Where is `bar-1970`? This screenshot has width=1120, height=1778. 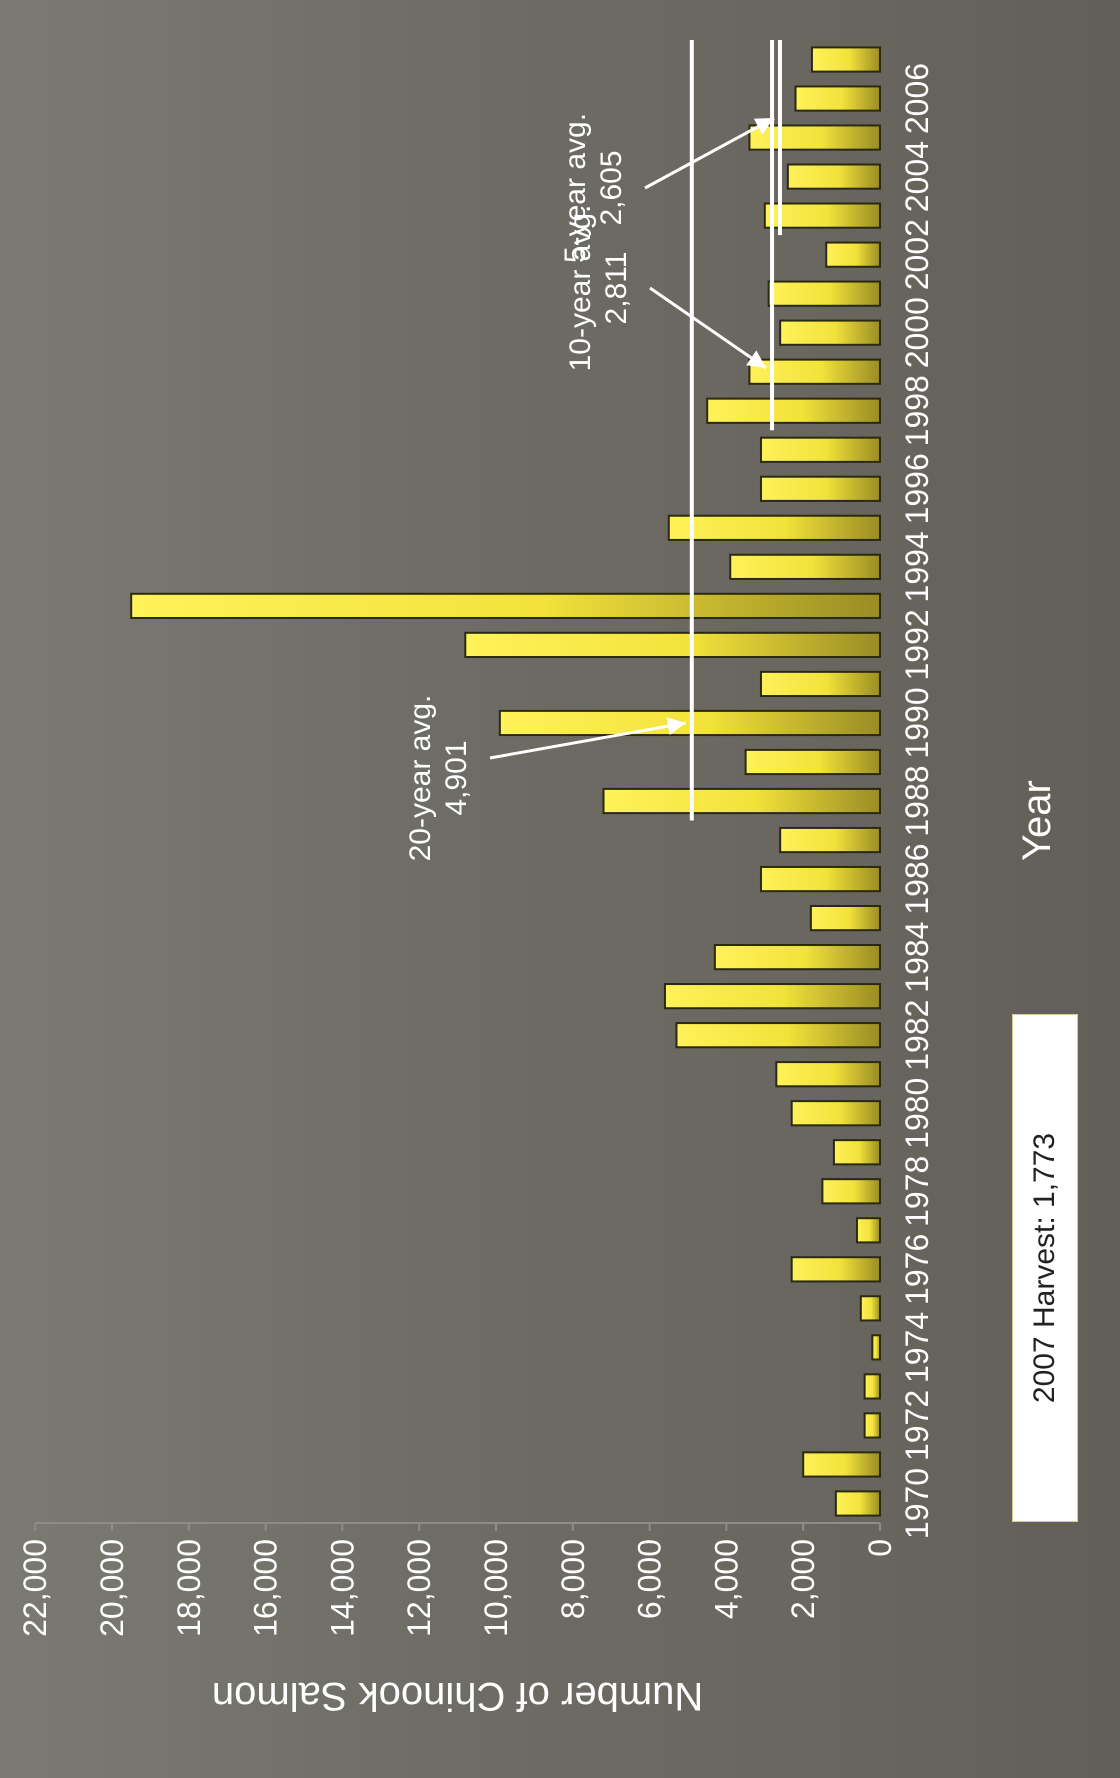 bar-1970 is located at coordinates (858, 1503).